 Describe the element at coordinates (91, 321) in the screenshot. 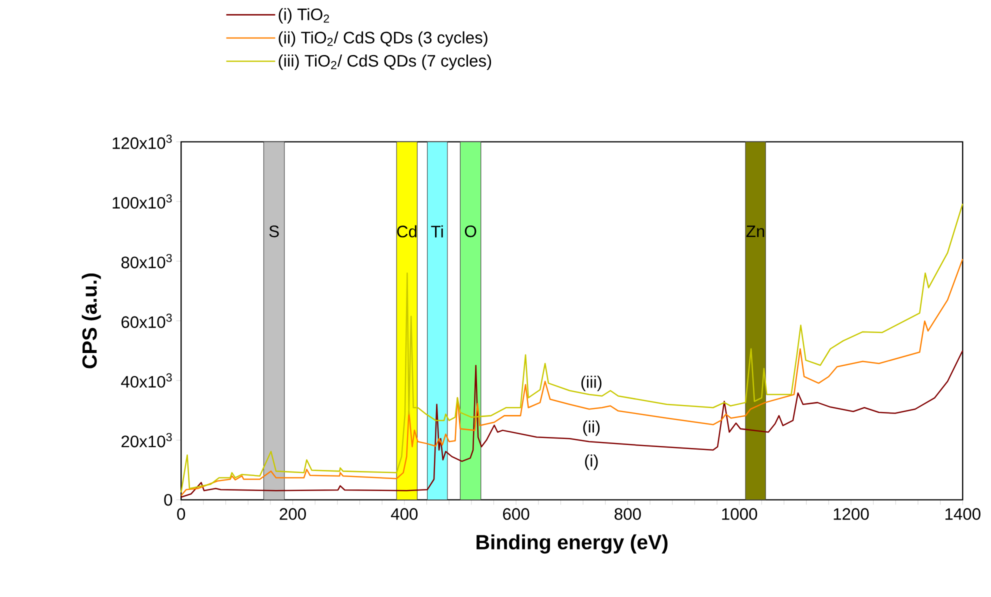

I see `y-axis-title: CPS (a.u.)` at that location.